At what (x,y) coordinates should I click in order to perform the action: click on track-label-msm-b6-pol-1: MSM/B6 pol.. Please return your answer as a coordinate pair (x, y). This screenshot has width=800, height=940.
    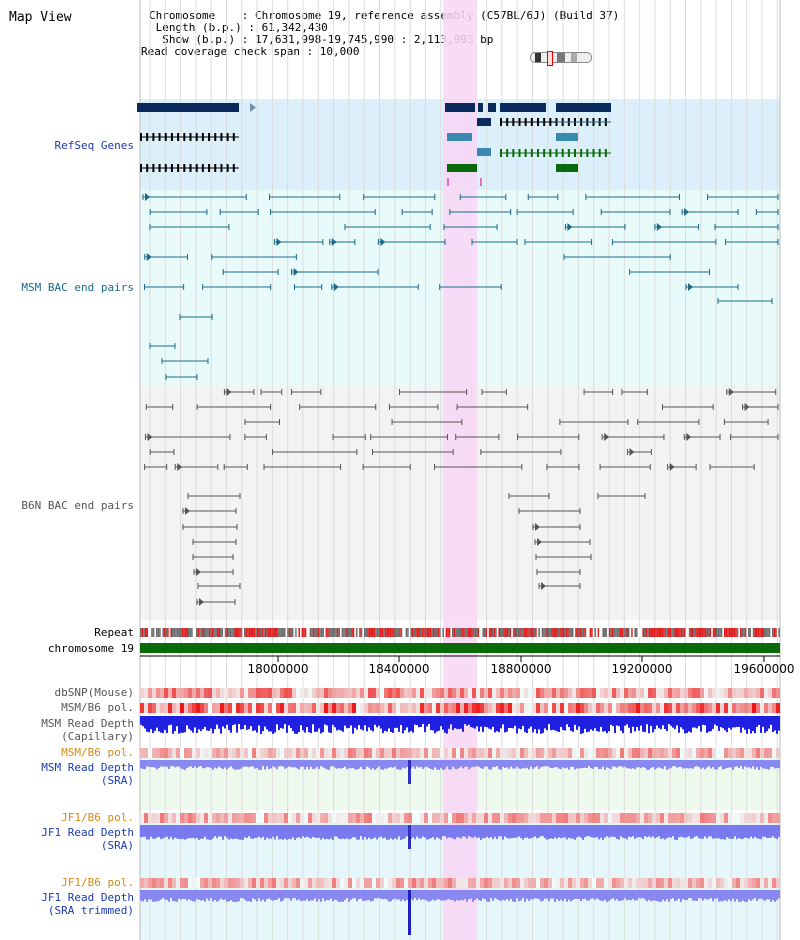
    Looking at the image, I should click on (97, 707).